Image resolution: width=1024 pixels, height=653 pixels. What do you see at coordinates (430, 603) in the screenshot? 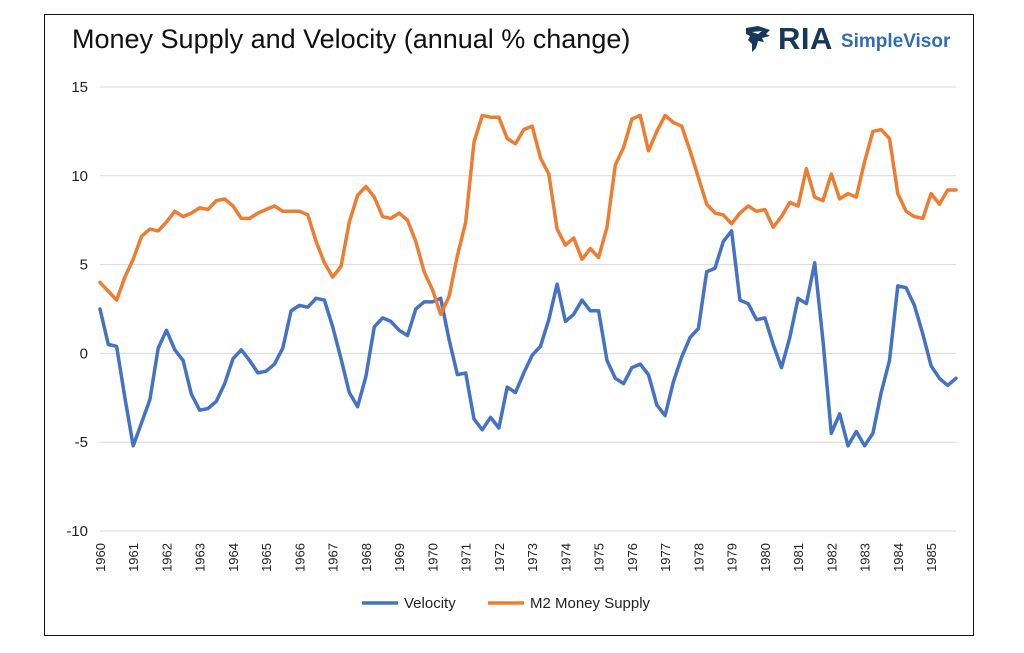
I see `legend-label: Velocity` at bounding box center [430, 603].